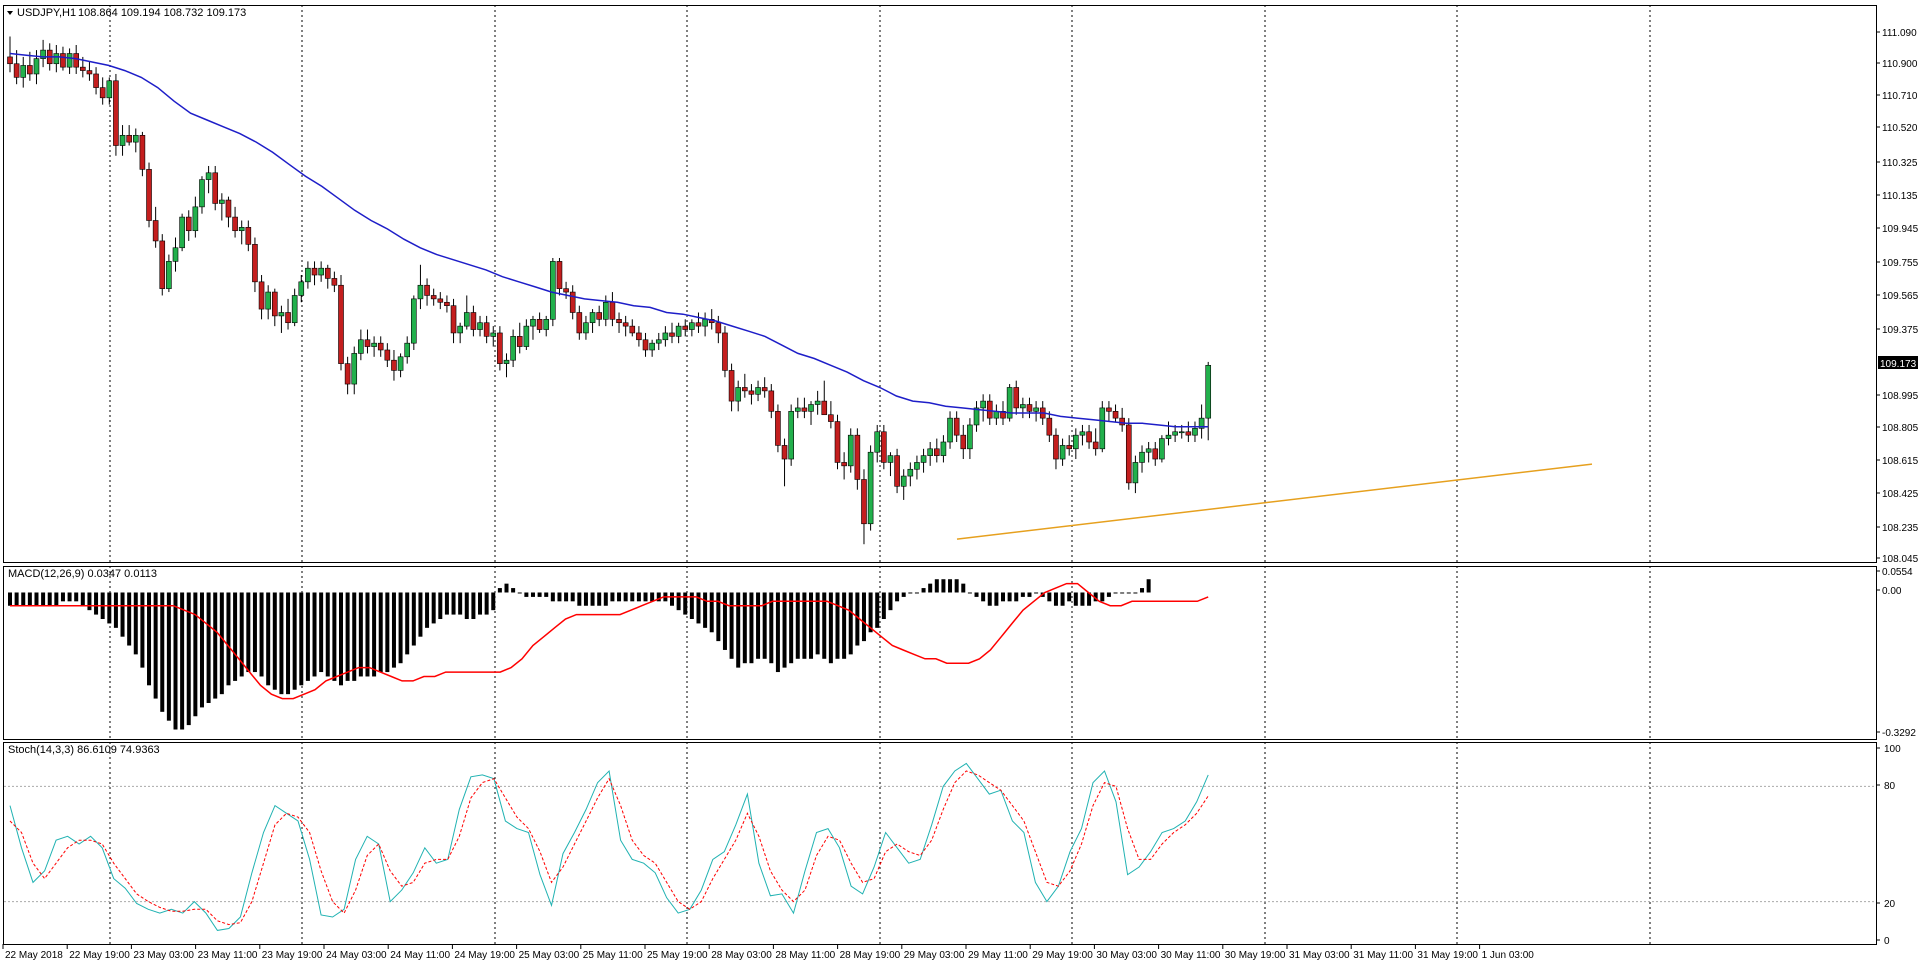  What do you see at coordinates (1319, 955) in the screenshot?
I see `time-tick-label: 31 May 03:00` at bounding box center [1319, 955].